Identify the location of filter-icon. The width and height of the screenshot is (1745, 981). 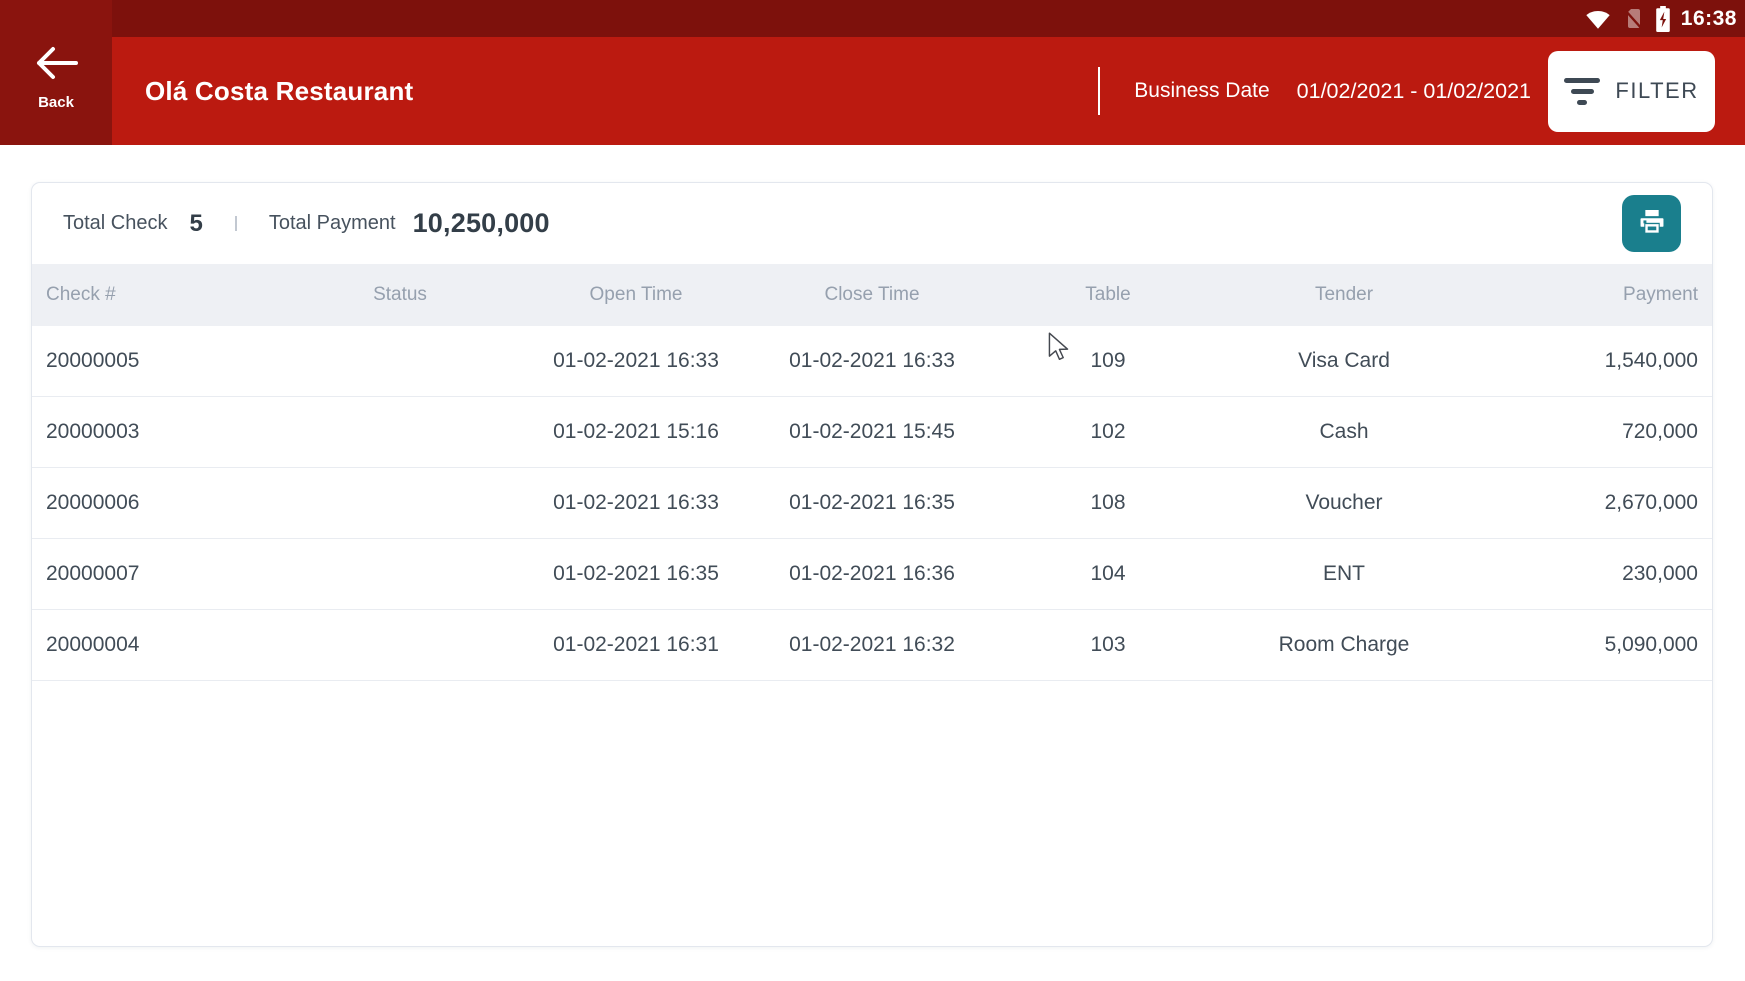
(1582, 91).